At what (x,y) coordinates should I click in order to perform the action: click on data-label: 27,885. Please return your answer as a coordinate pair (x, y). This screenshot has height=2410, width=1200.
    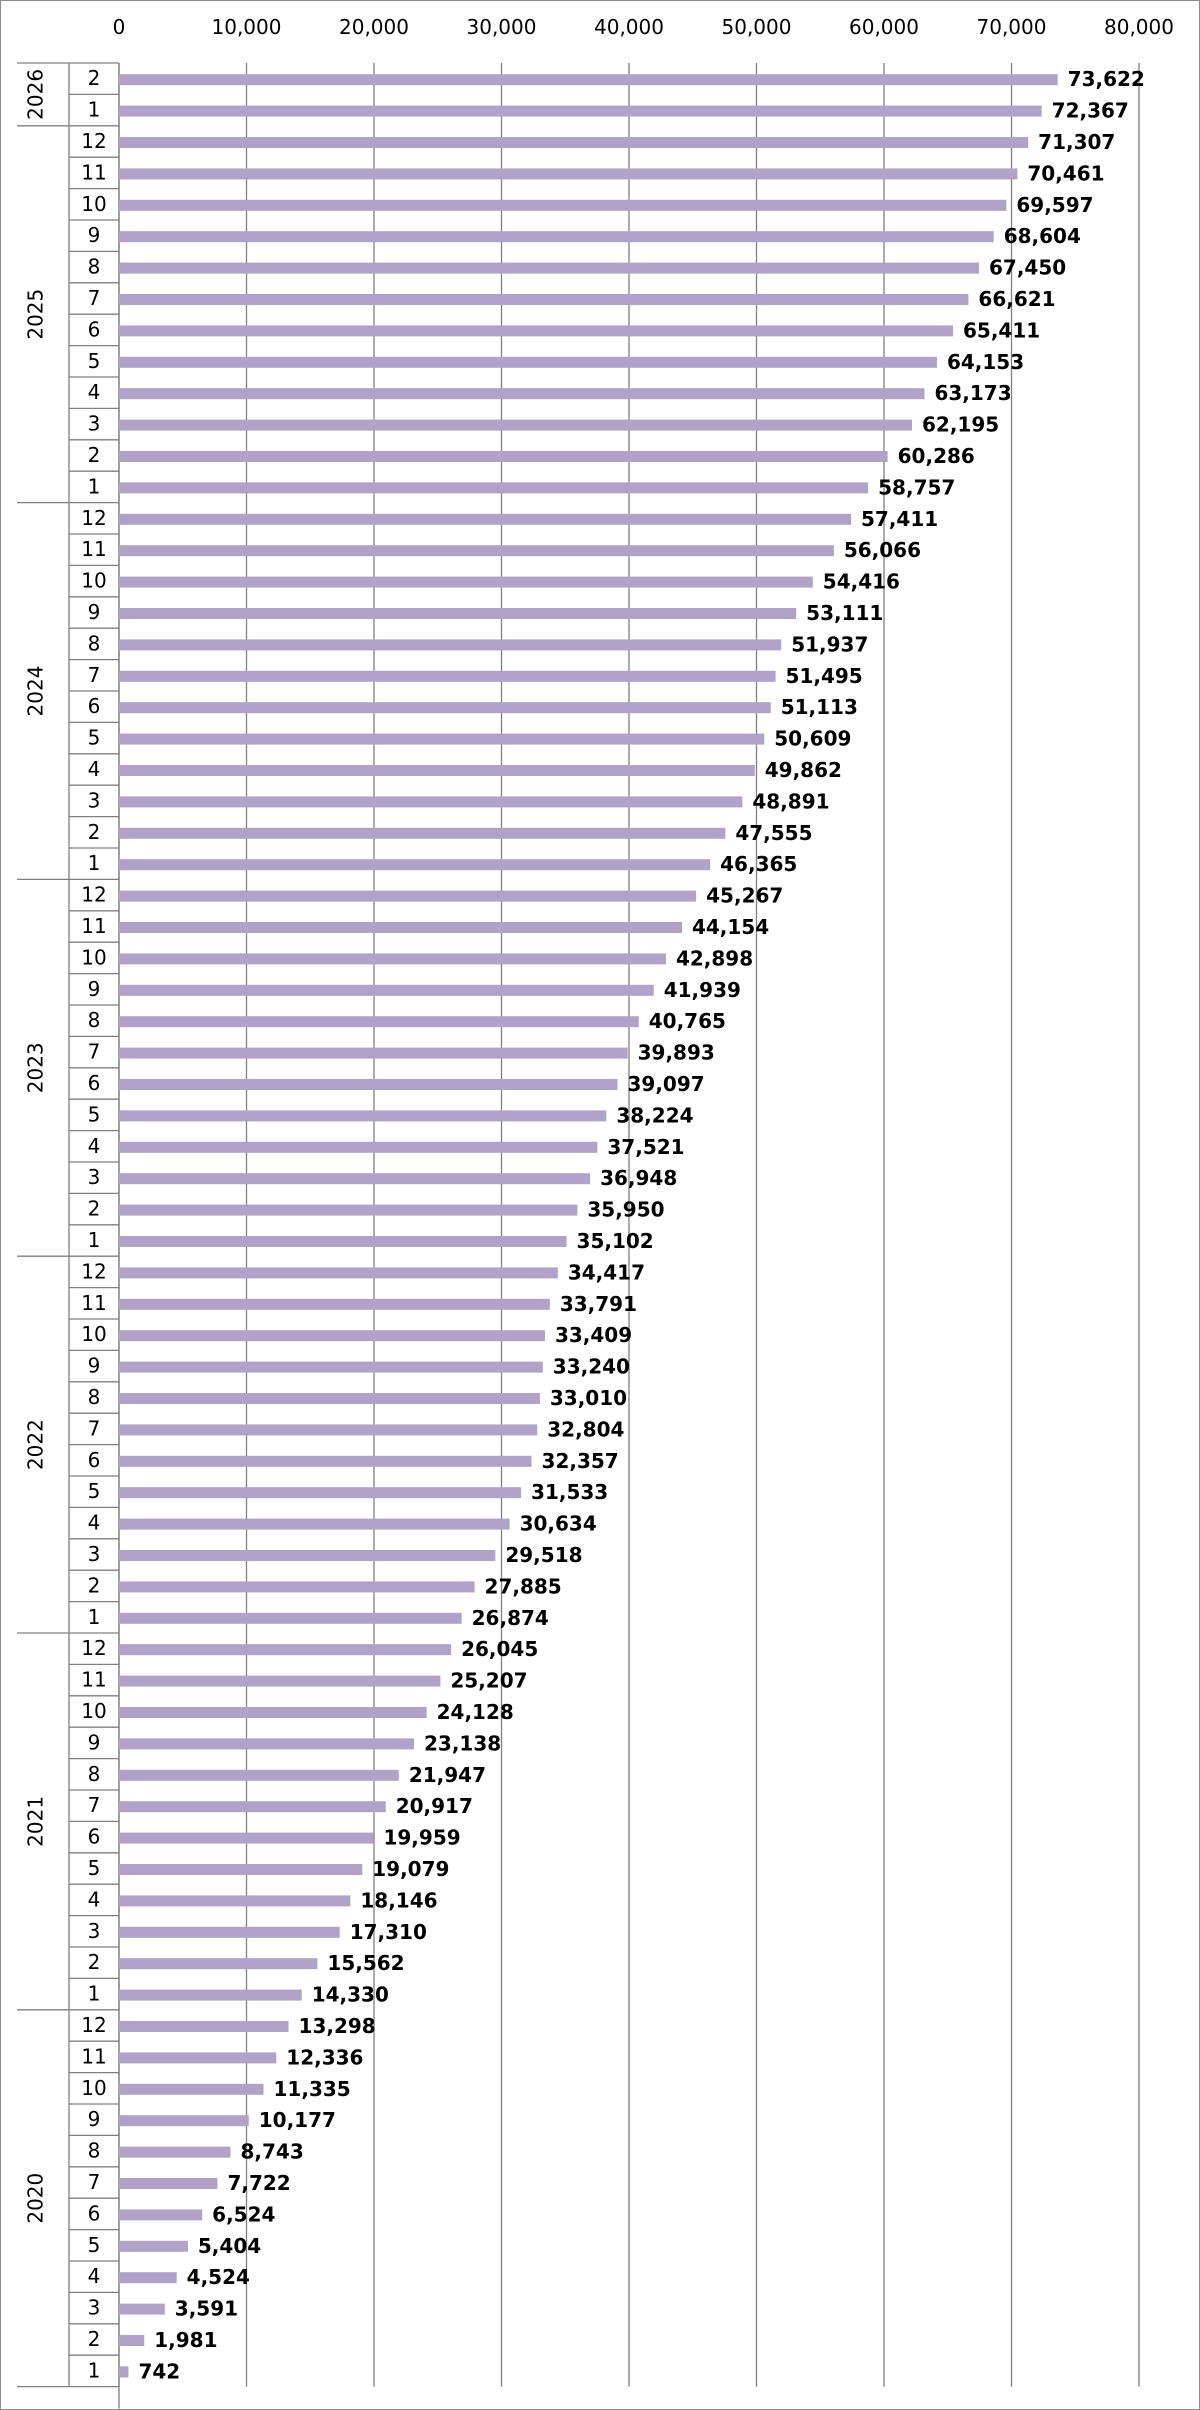
    Looking at the image, I should click on (523, 1586).